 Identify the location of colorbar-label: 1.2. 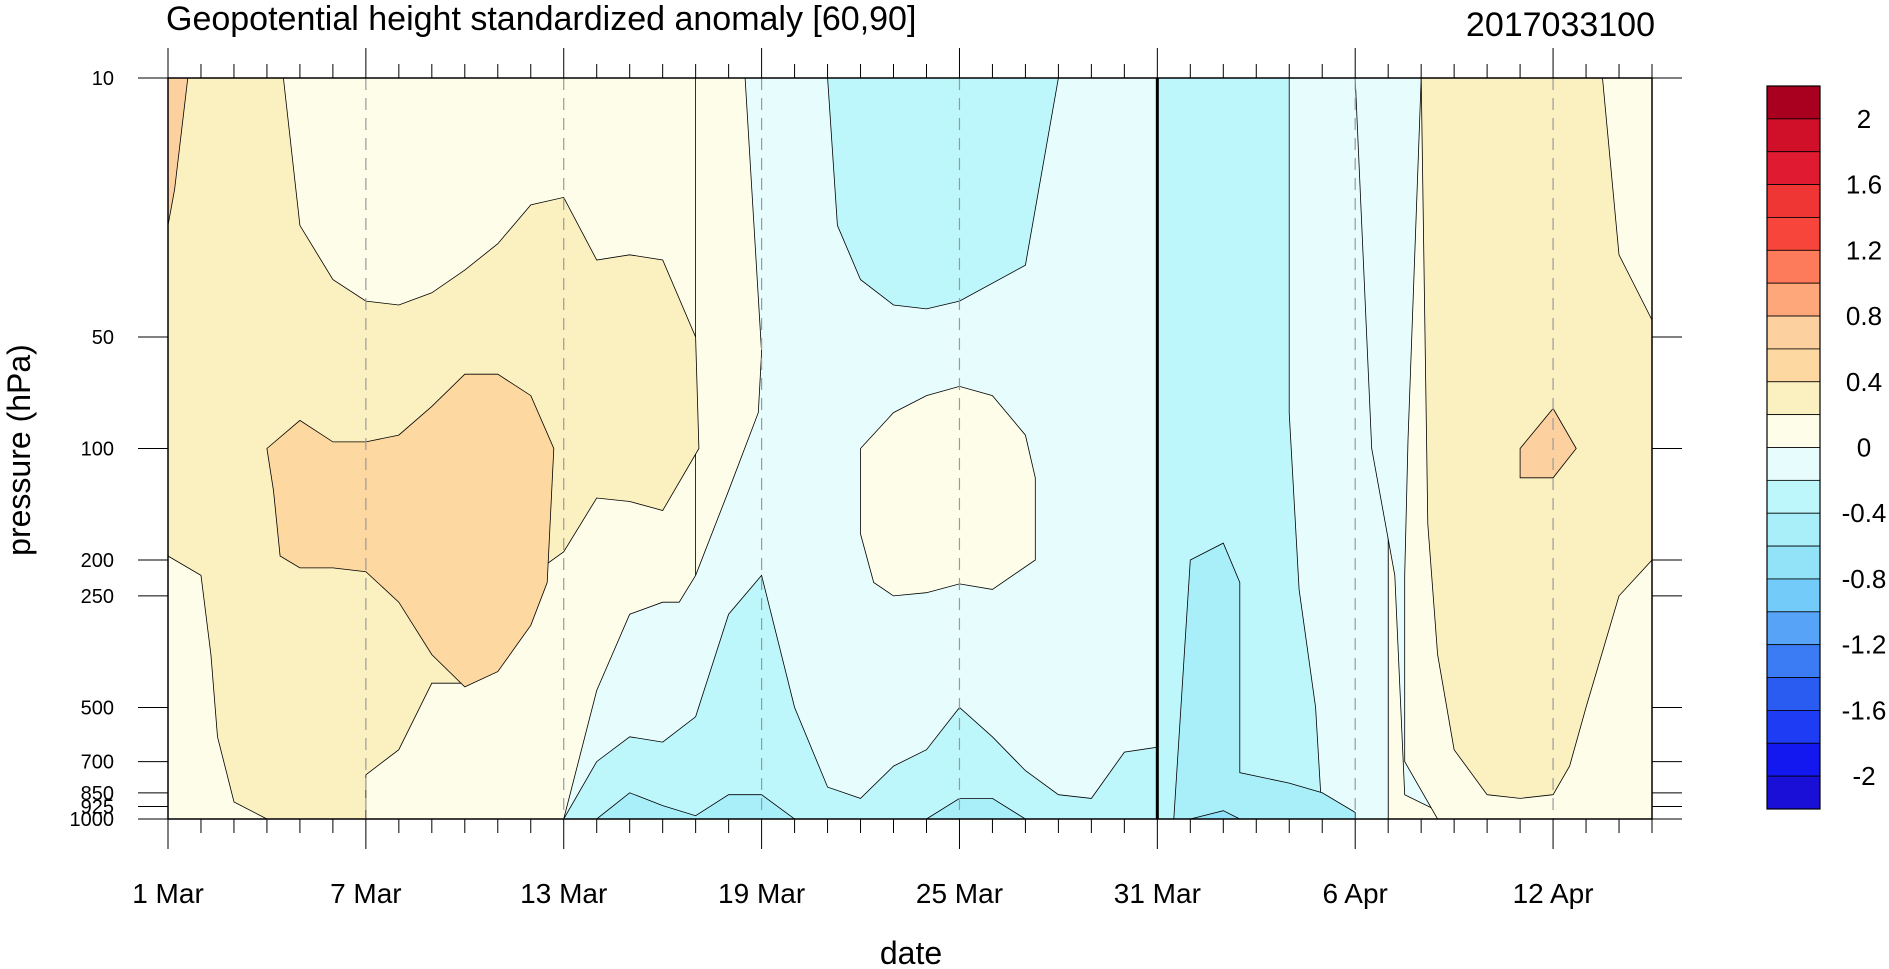
(1864, 250).